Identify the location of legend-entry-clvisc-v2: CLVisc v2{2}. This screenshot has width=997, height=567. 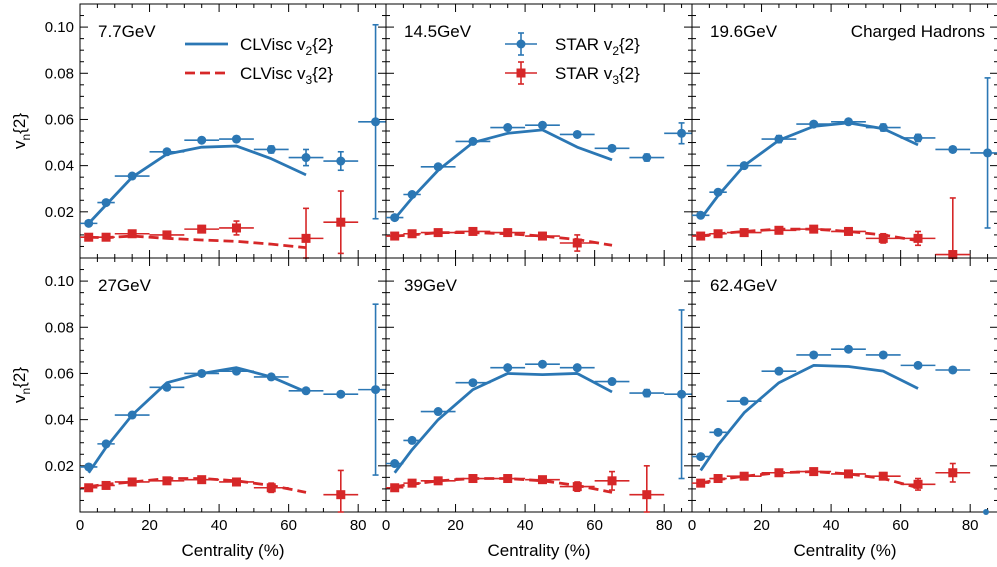
(259, 46).